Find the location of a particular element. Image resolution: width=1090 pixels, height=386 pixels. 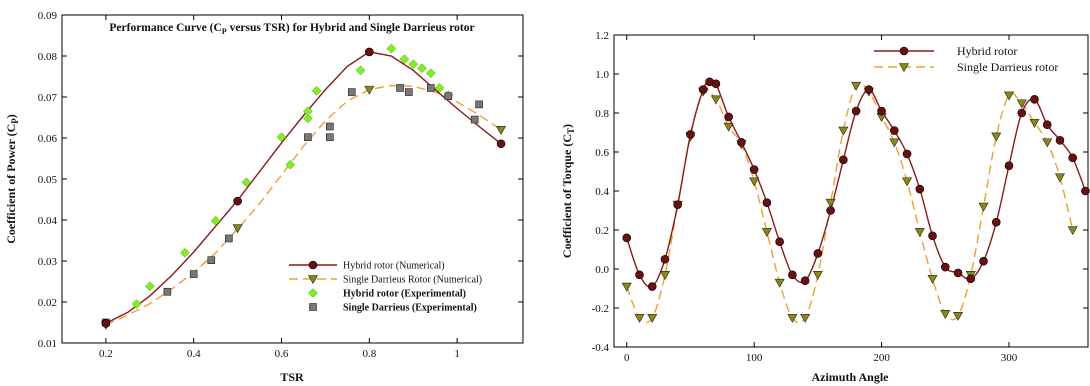

legend-single-marker is located at coordinates (904, 68).